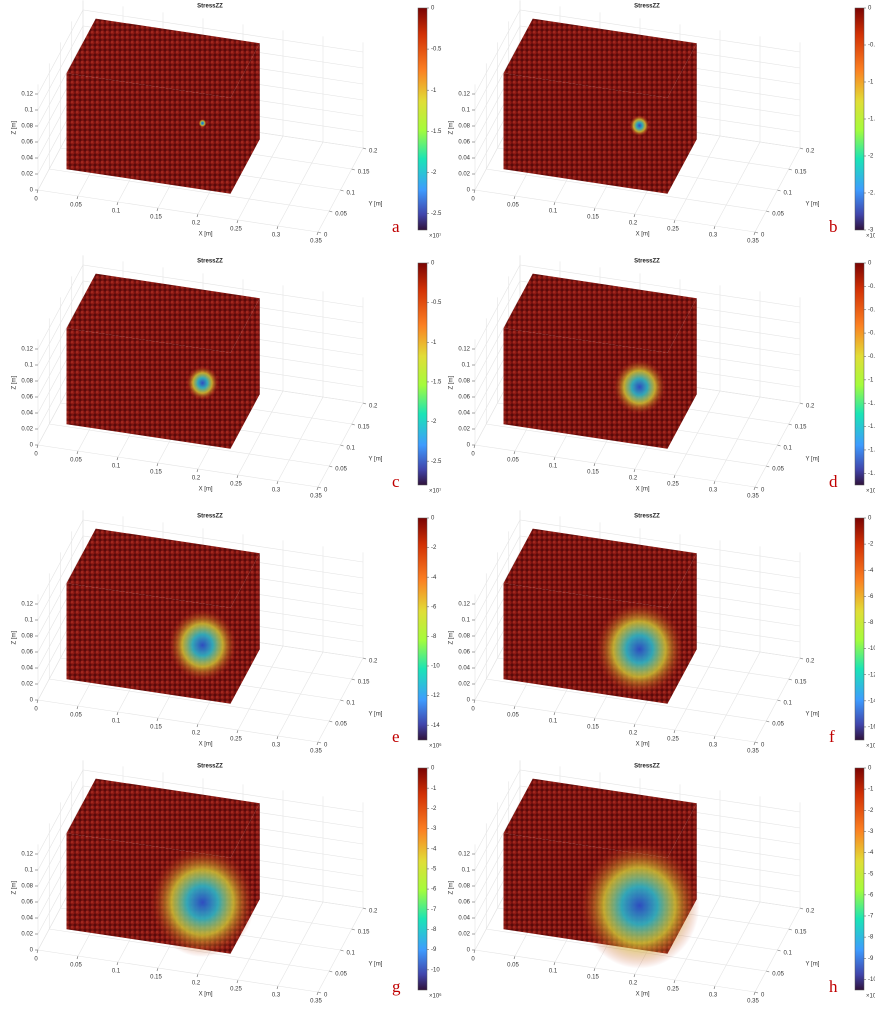 This screenshot has width=875, height=1015. What do you see at coordinates (871, 157) in the screenshot?
I see `colorbar-tick-label: -2` at bounding box center [871, 157].